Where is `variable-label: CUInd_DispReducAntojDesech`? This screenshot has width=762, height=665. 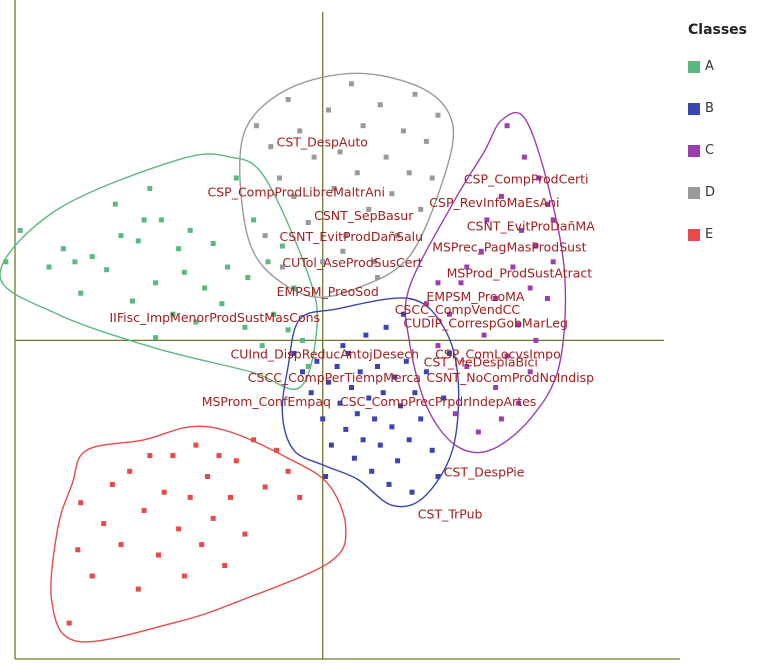 variable-label: CUInd_DispReducAntojDesech is located at coordinates (325, 354).